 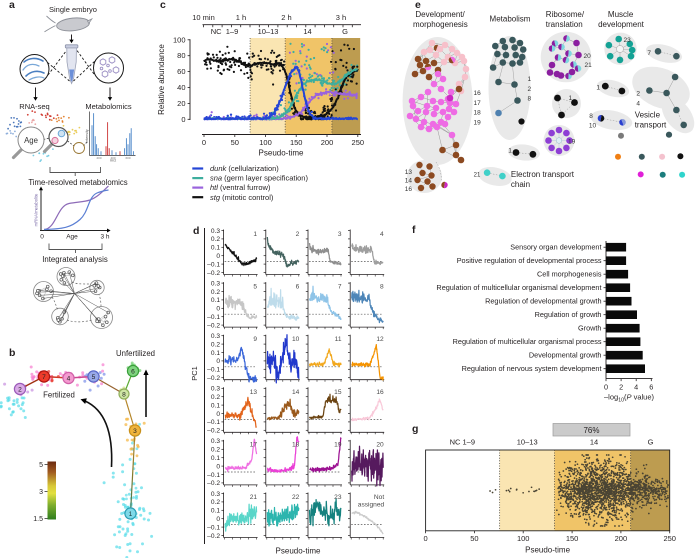 What do you see at coordinates (474, 538) in the screenshot?
I see `svg-text: 50` at bounding box center [474, 538].